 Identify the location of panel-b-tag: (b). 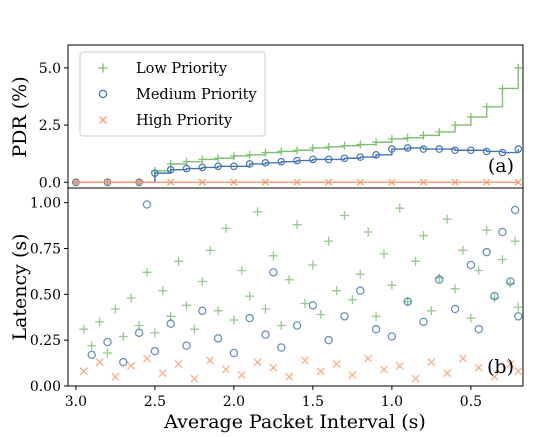
(500, 367).